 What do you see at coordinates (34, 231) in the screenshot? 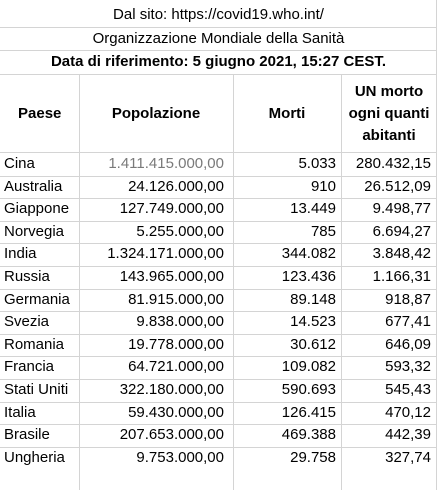
I see `cell-country: Norvegia` at bounding box center [34, 231].